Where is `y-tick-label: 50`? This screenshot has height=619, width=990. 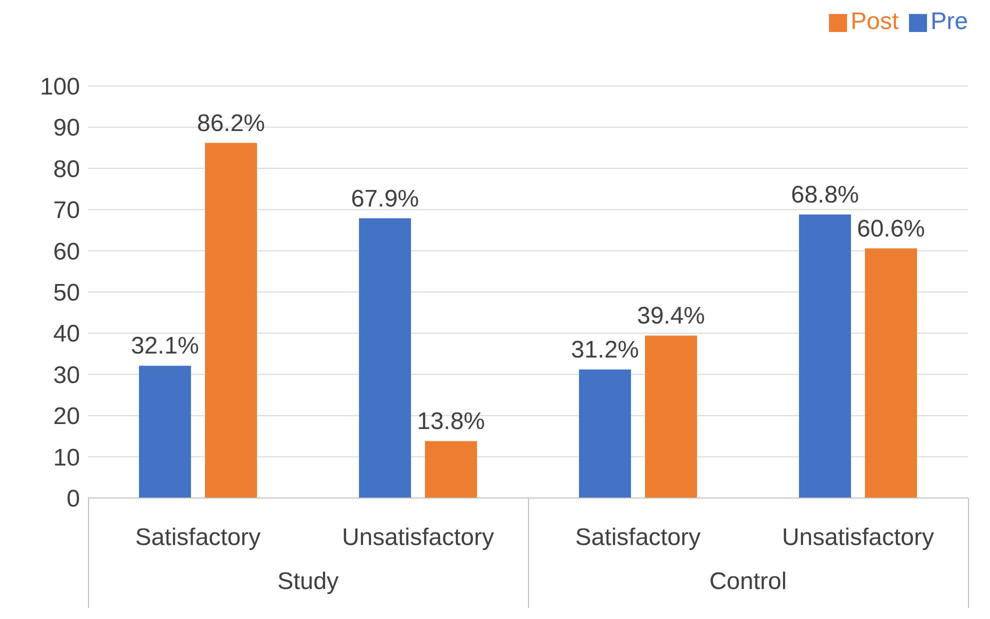 y-tick-label: 50 is located at coordinates (66, 293).